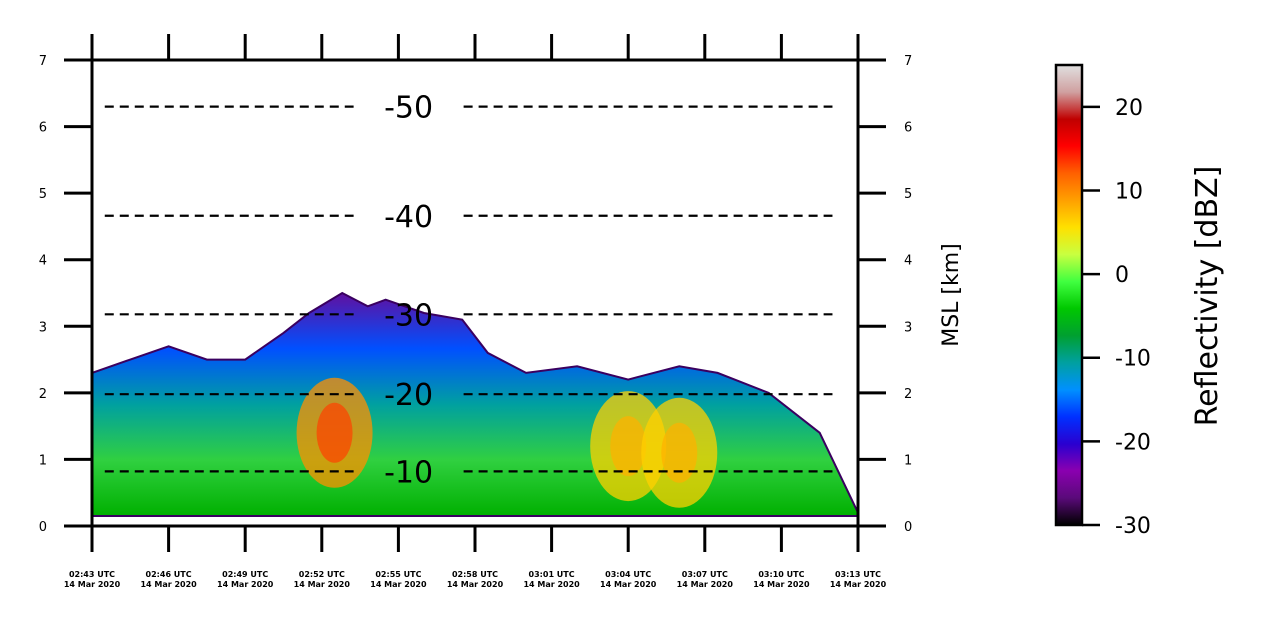 This screenshot has width=1261, height=624. What do you see at coordinates (408, 315) in the screenshot?
I see `isotherm-label: -30` at bounding box center [408, 315].